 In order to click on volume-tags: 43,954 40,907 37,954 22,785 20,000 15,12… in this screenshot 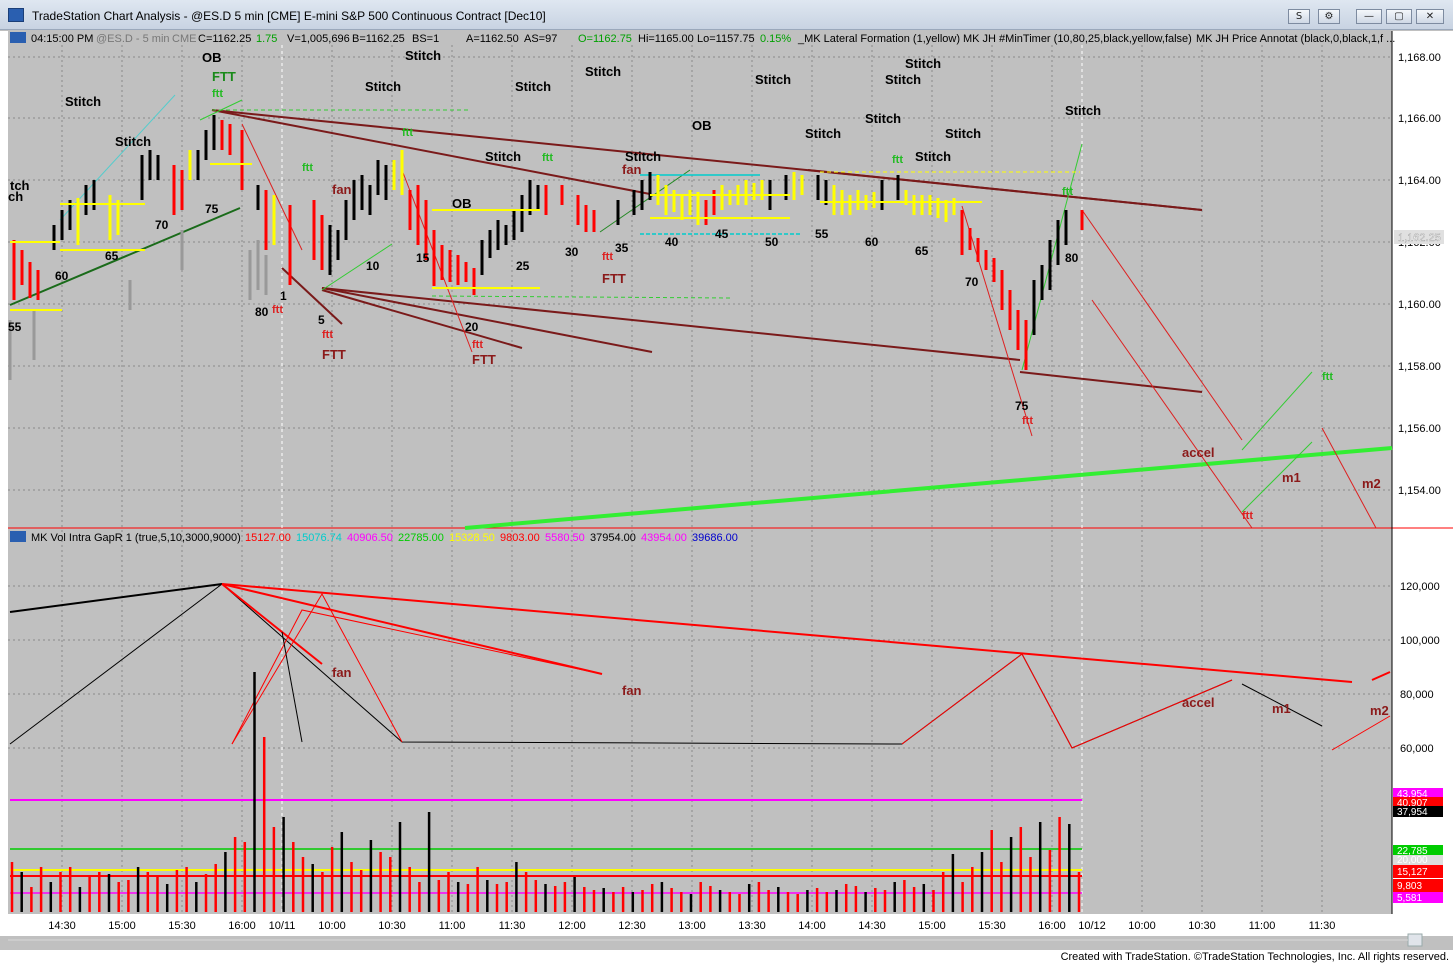, I will do `click(1418, 846)`.